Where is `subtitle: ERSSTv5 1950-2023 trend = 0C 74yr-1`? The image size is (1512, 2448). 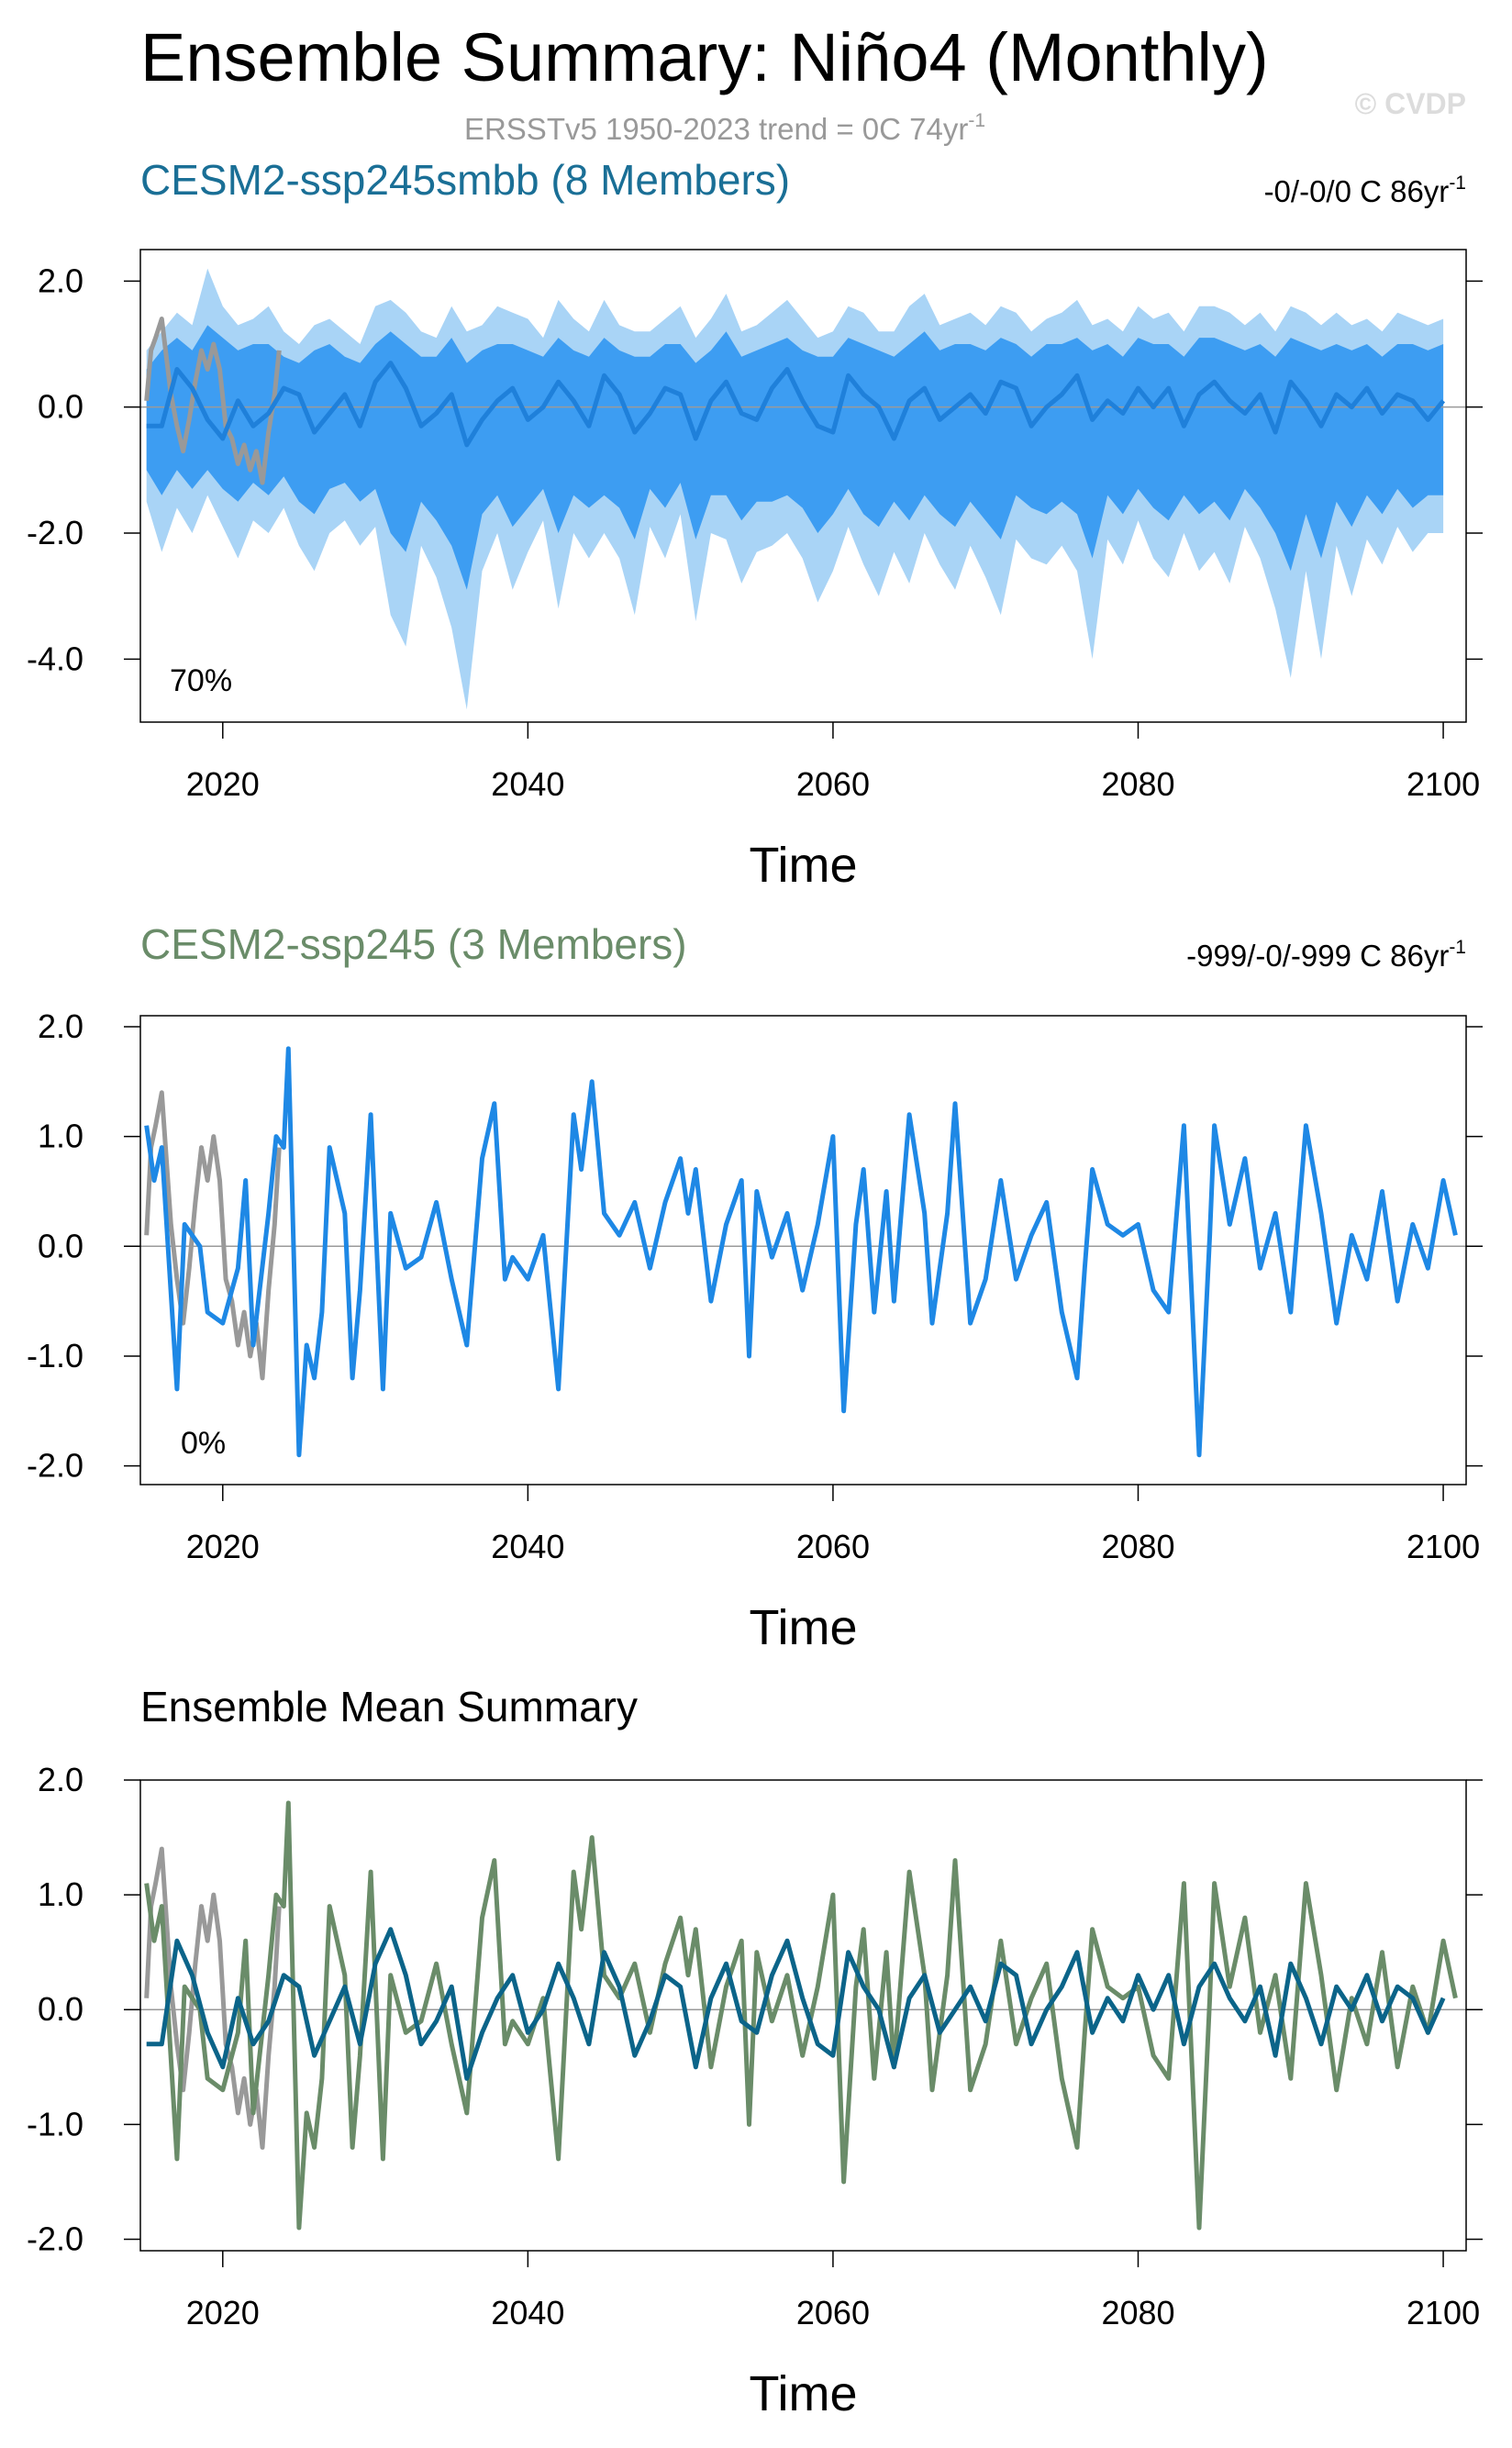 subtitle: ERSSTv5 1950-2023 trend = 0C 74yr-1 is located at coordinates (725, 128).